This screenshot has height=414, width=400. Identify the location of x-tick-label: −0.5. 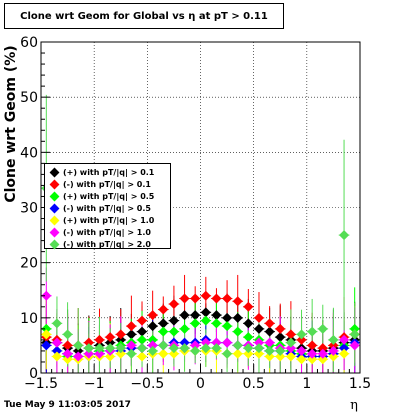
(147, 384).